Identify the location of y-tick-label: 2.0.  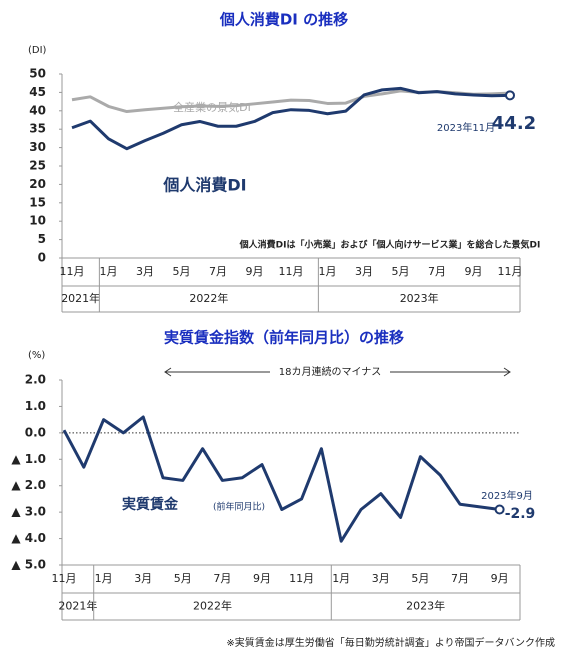
(35, 380).